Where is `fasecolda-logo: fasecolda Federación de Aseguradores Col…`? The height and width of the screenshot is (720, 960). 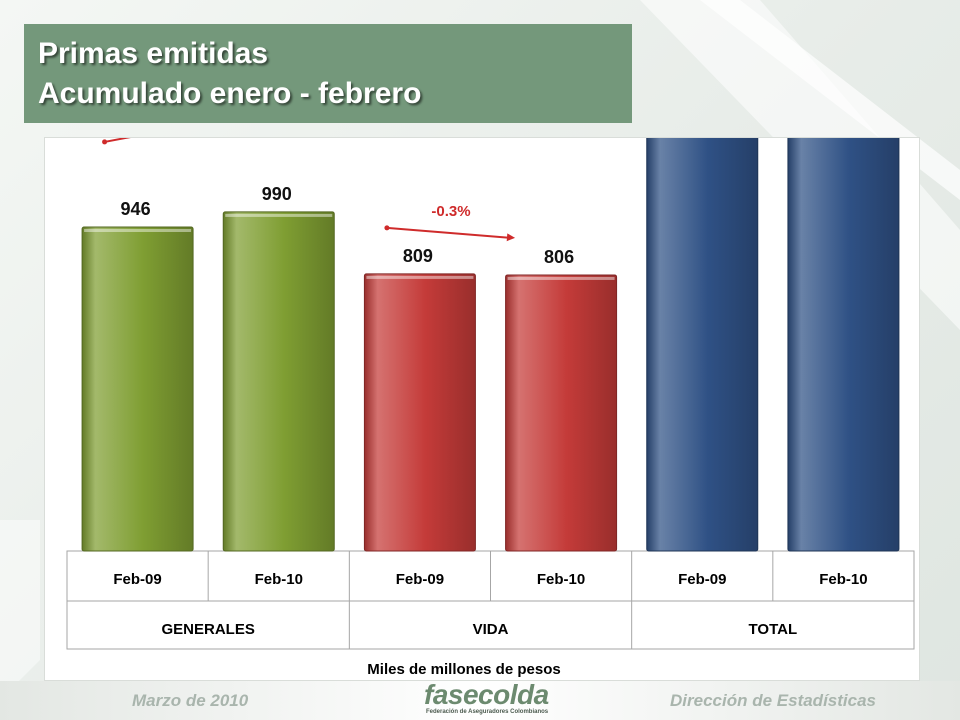
fasecolda-logo: fasecolda Federación de Aseguradores Col… is located at coordinates (485, 699).